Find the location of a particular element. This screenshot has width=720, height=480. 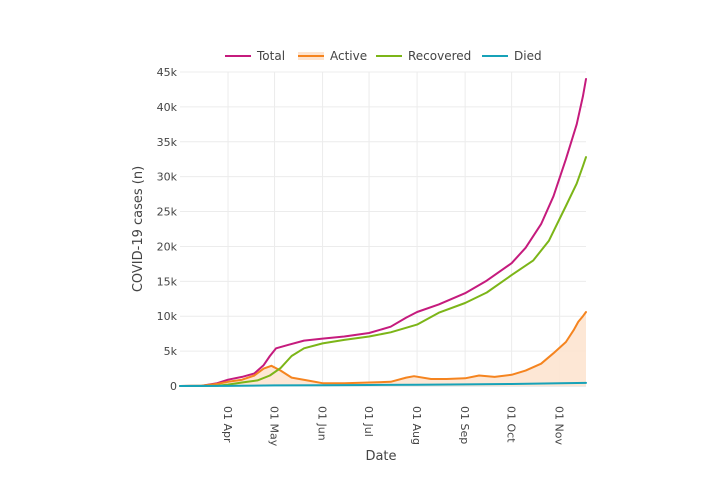

series-area-active is located at coordinates (383, 349).